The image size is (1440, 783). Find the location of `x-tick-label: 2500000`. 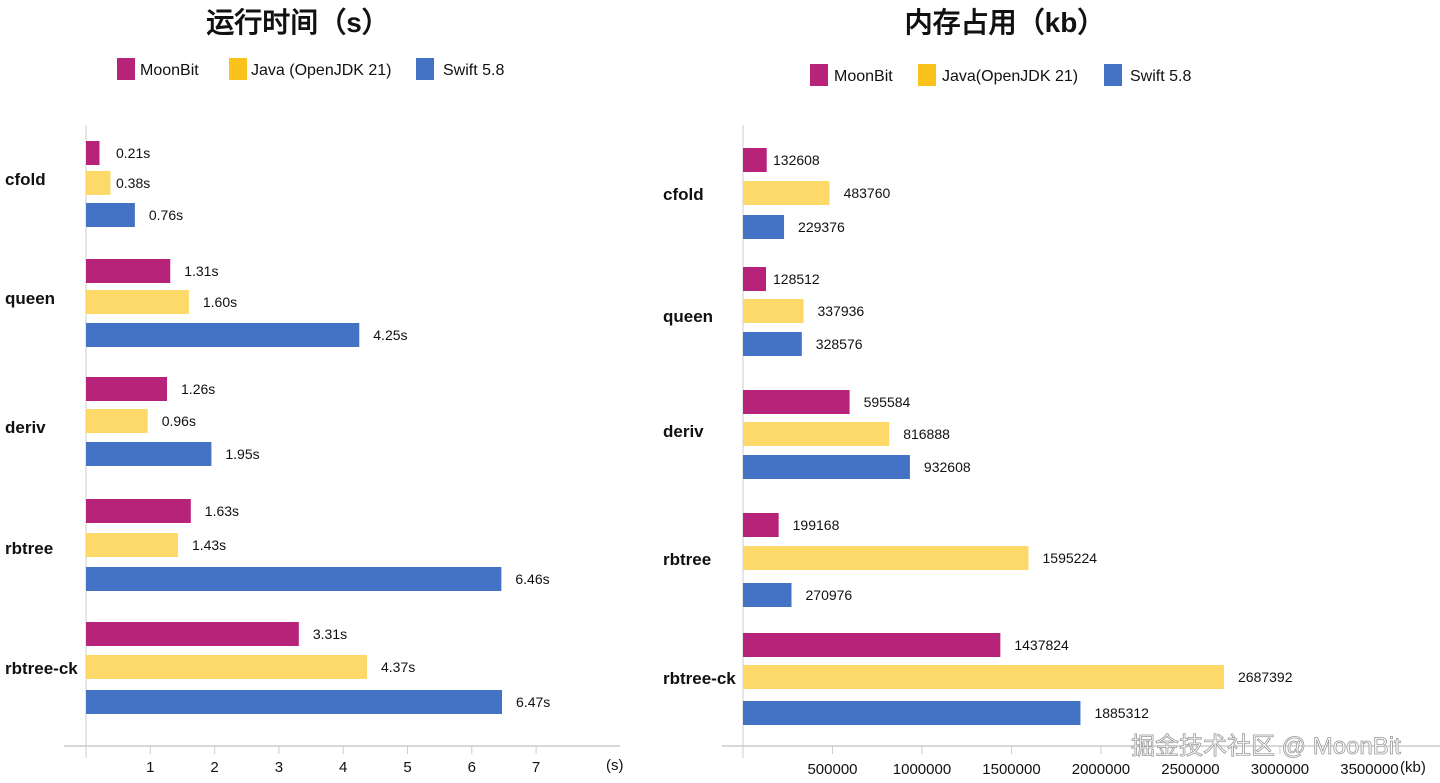

x-tick-label: 2500000 is located at coordinates (1190, 769).